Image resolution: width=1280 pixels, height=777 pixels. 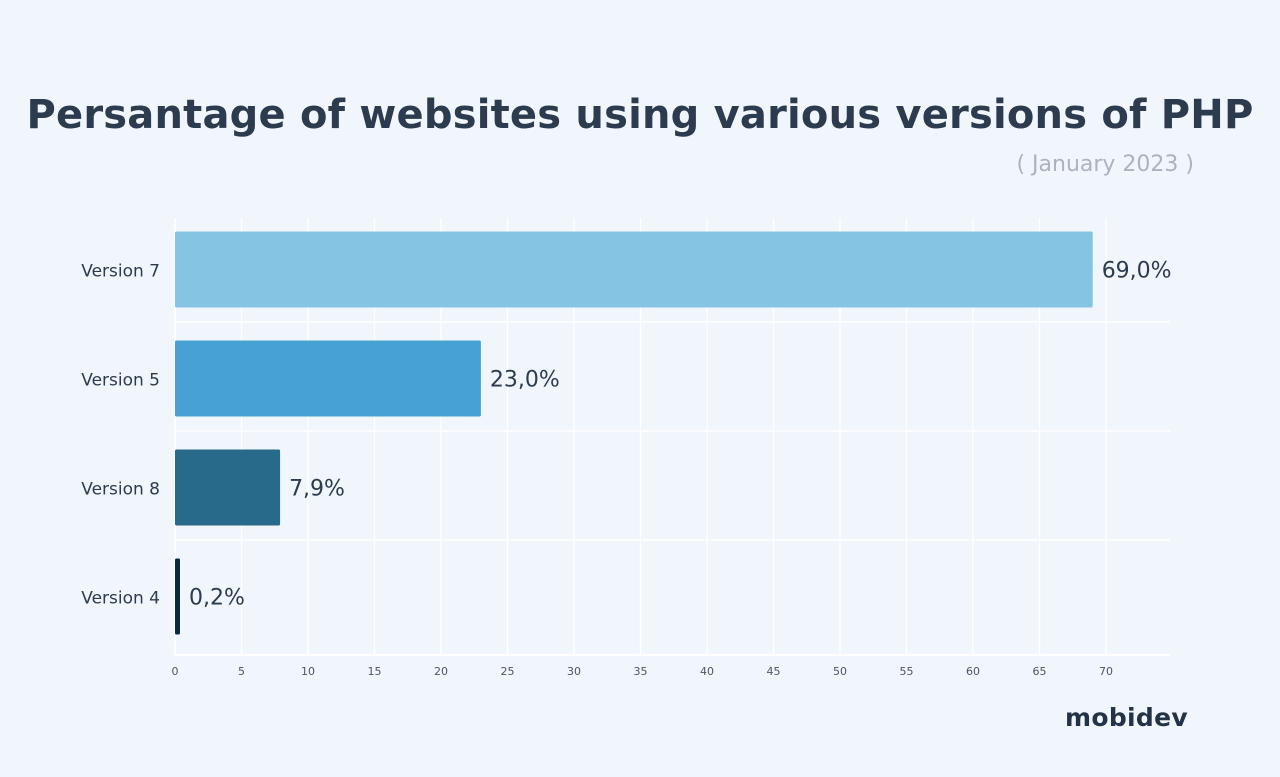 I want to click on x-tick-label: 65, so click(x=1040, y=671).